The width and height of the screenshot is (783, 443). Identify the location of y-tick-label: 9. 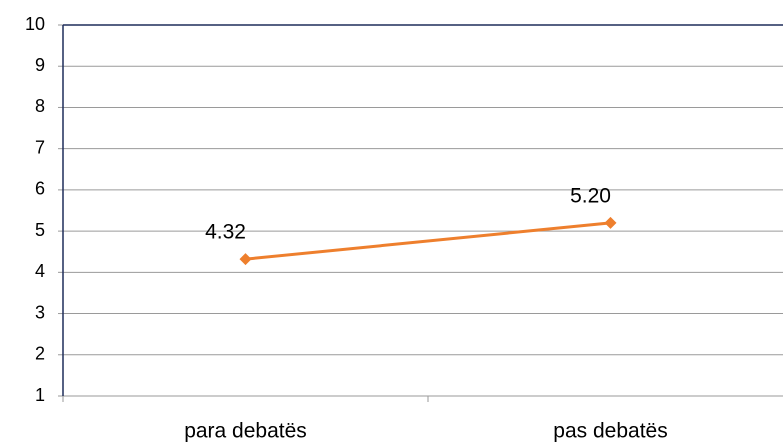
(40, 65).